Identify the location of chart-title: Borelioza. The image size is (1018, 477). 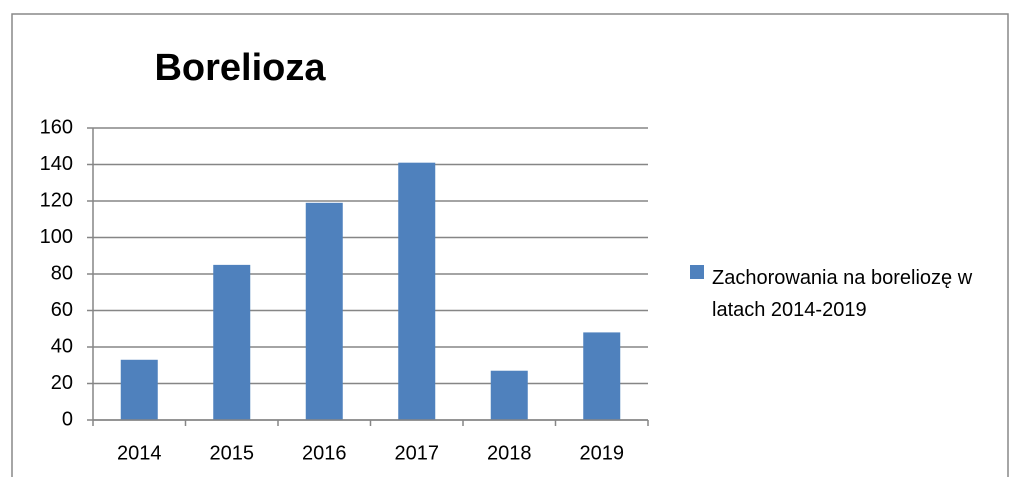
(240, 68).